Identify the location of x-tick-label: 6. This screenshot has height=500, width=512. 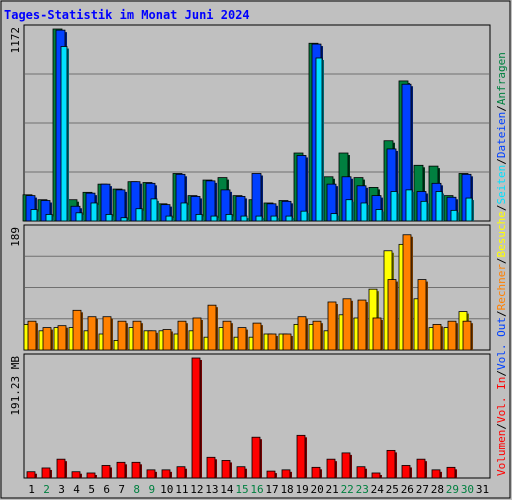
(106, 489).